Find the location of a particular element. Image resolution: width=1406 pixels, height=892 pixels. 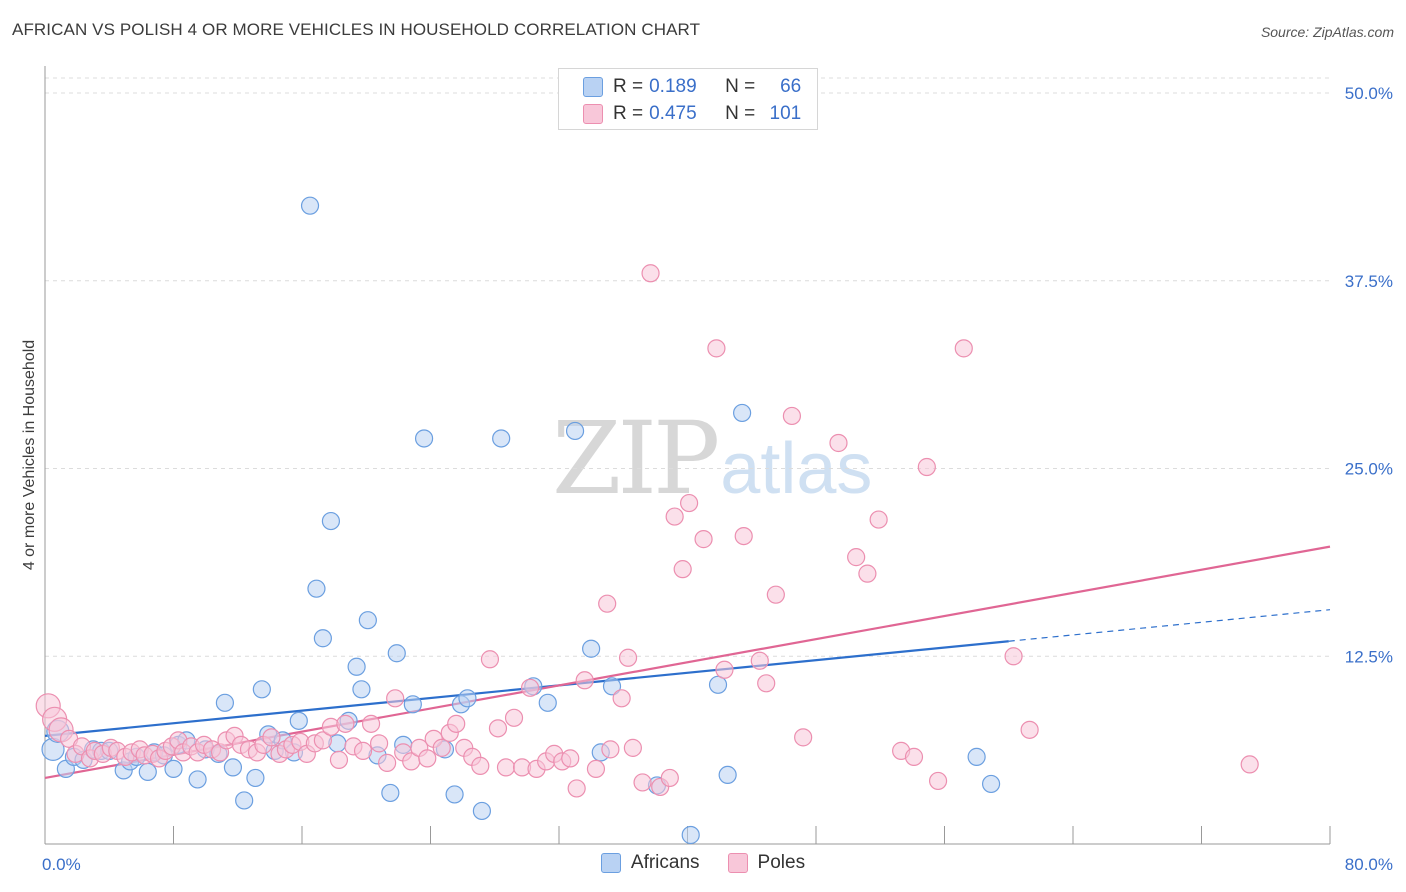

x-tick-label-max: 80.0% is located at coordinates (1369, 864).